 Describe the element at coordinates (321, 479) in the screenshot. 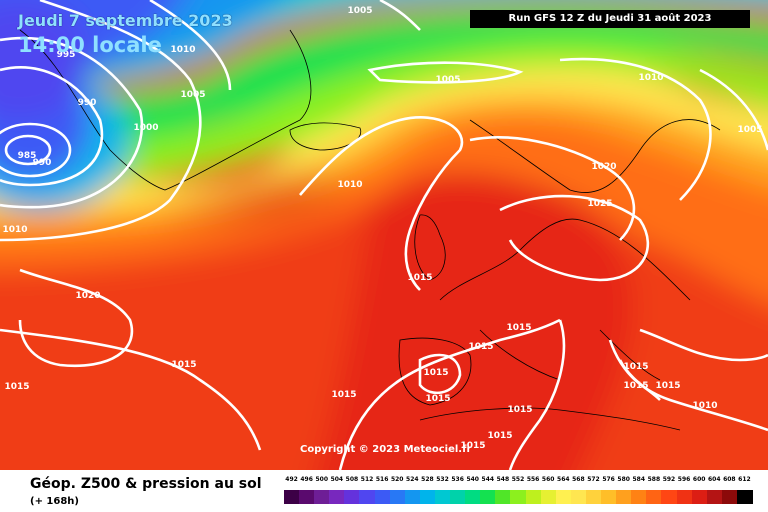

I see `legend-level: 500` at that location.